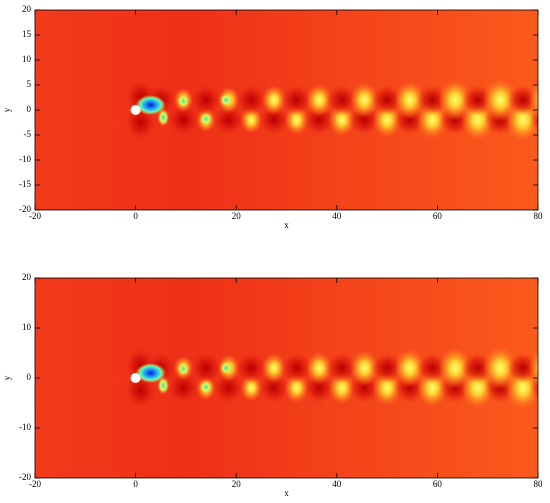  I want to click on y-tick-label: 5, so click(29, 84).